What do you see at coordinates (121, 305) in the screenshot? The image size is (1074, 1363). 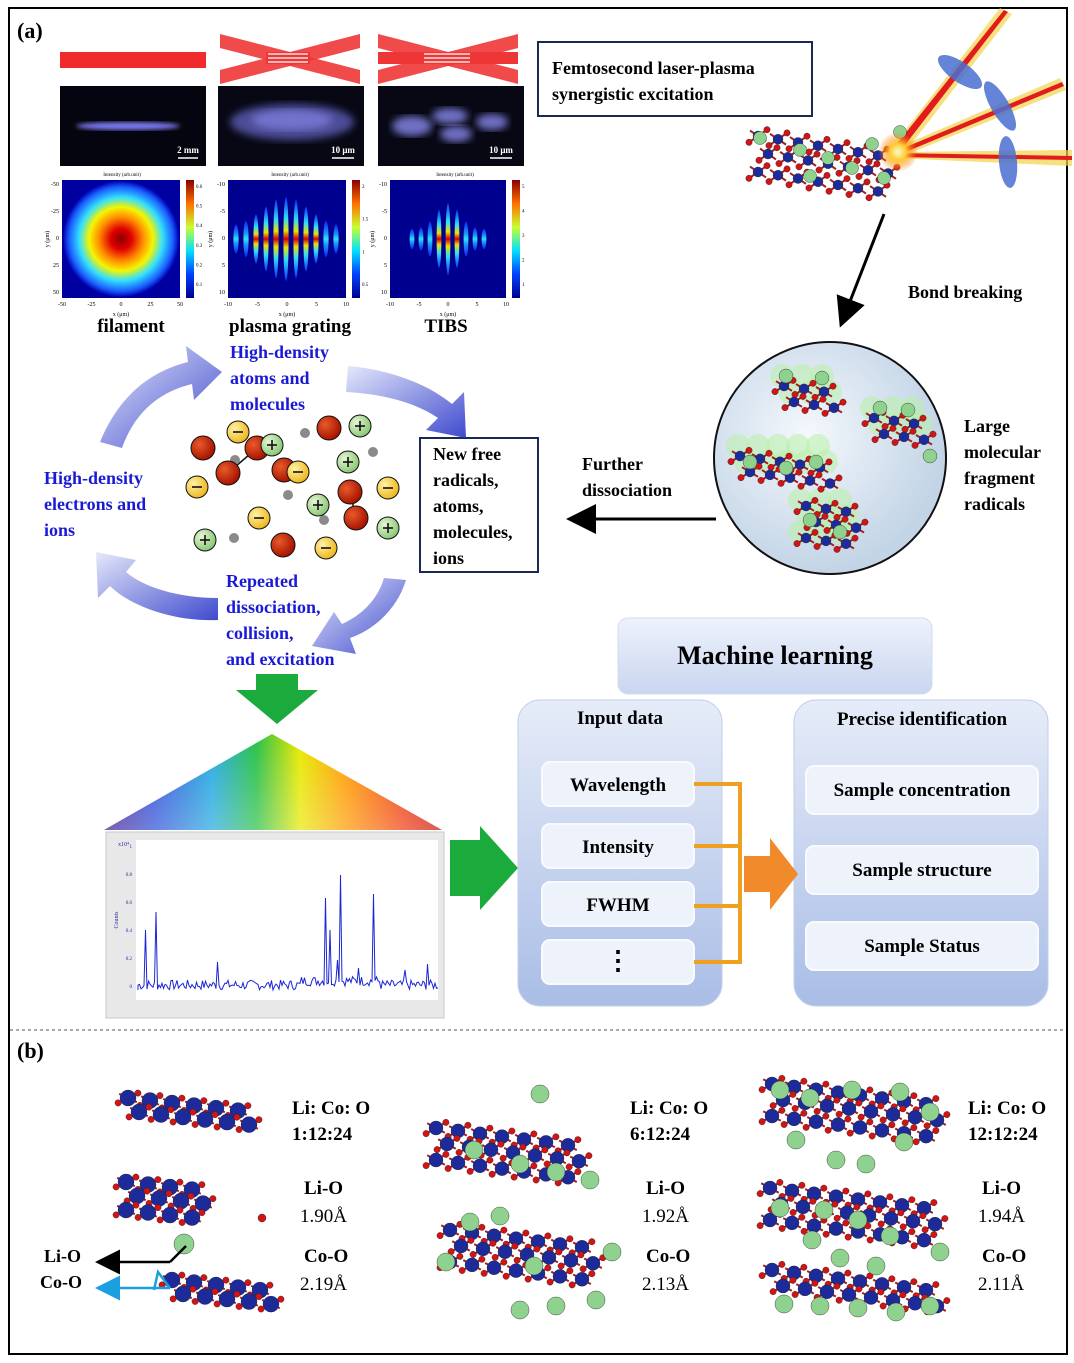 I see `fil-xtick: 0` at bounding box center [121, 305].